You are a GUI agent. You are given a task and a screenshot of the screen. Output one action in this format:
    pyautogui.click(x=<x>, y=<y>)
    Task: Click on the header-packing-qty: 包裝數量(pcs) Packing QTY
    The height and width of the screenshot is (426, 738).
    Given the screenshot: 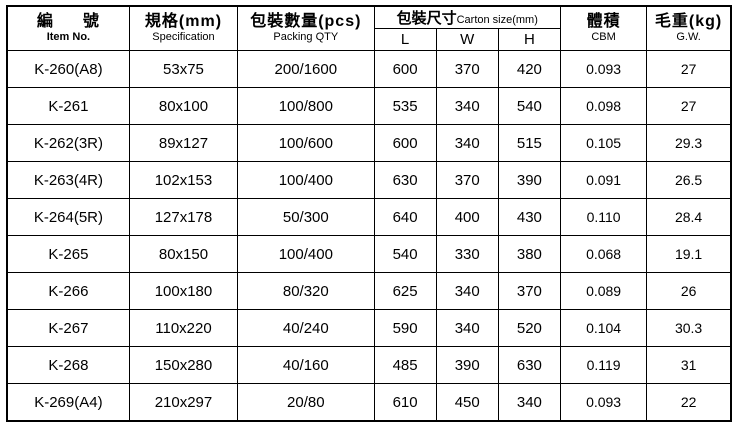 What is the action you would take?
    pyautogui.click(x=306, y=28)
    